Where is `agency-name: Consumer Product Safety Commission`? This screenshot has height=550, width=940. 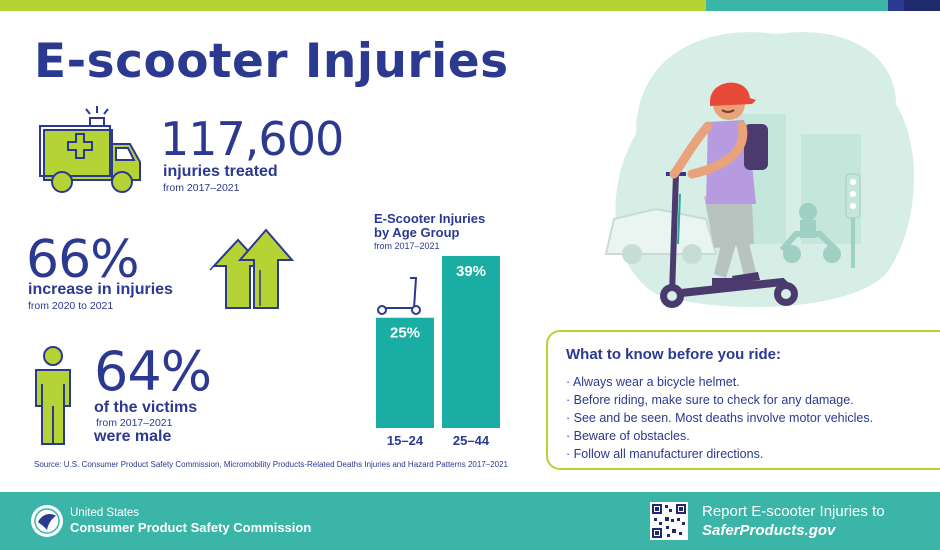
agency-name: Consumer Product Safety Commission is located at coordinates (191, 527).